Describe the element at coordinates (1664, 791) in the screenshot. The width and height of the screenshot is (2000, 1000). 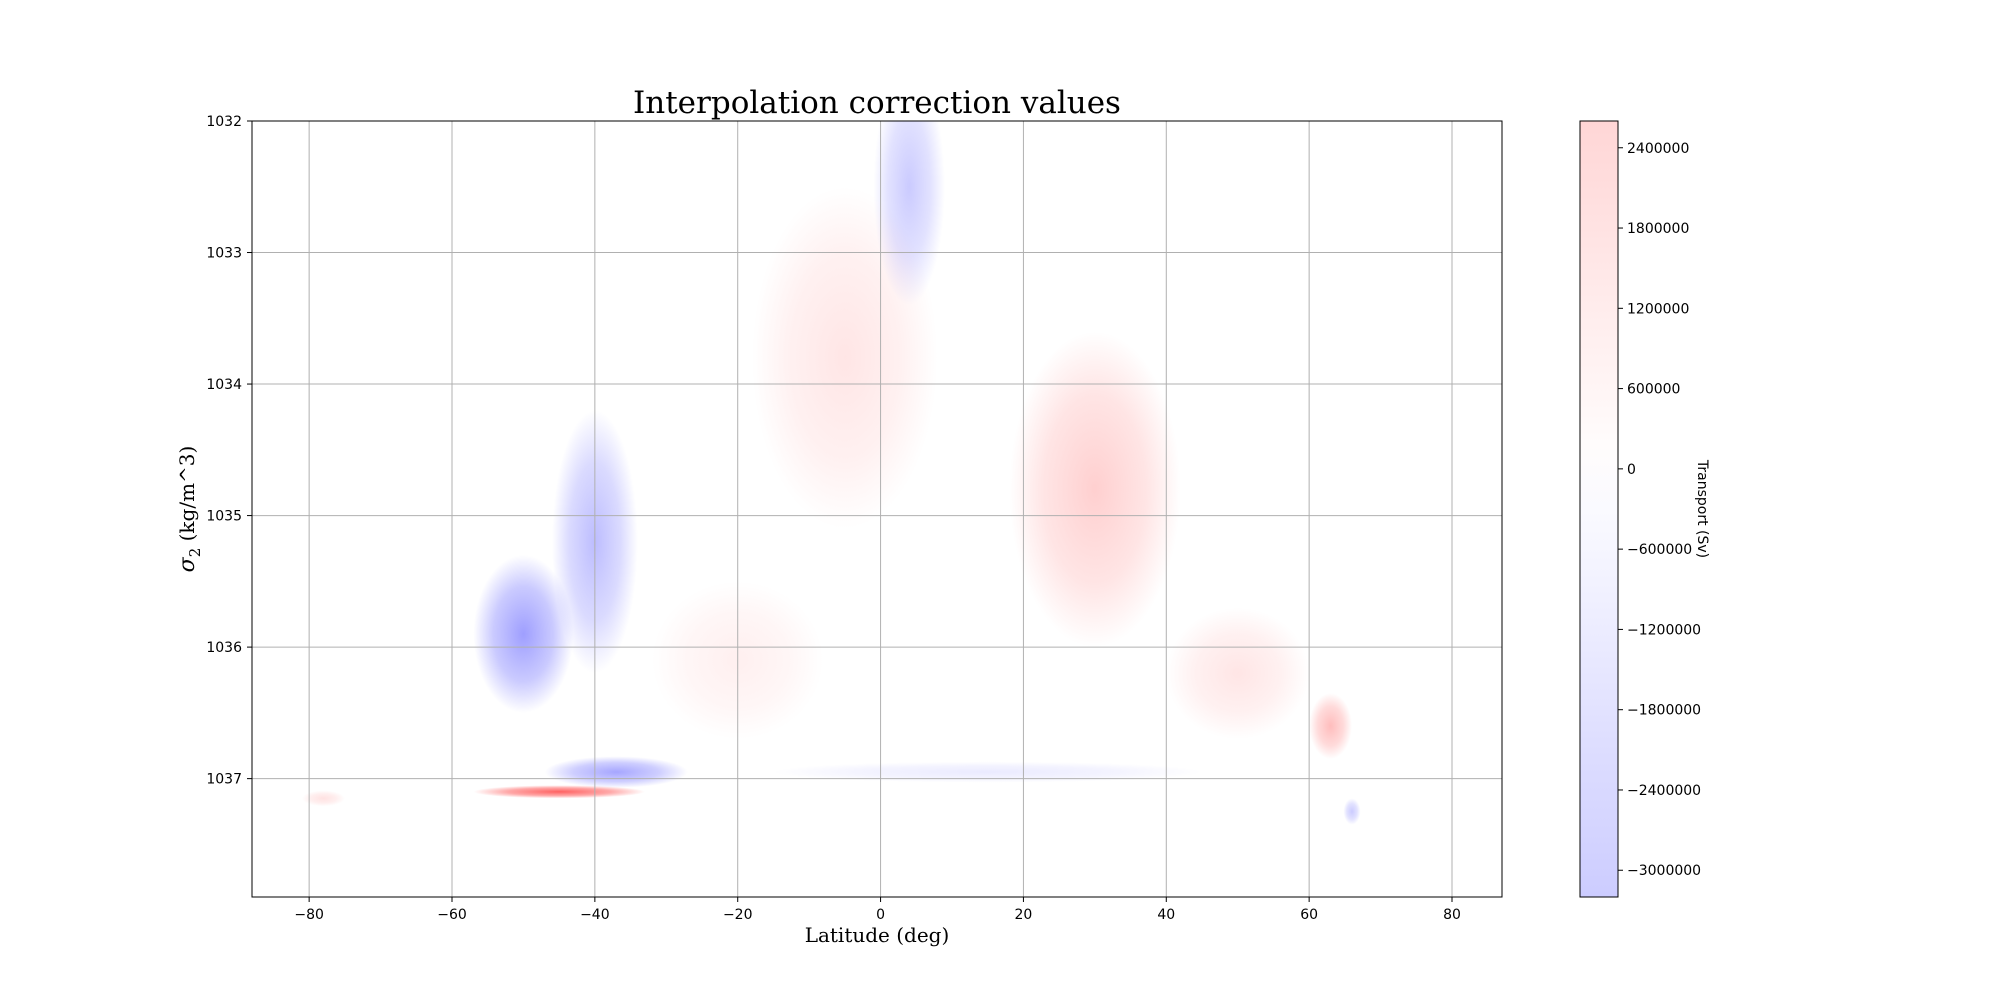
I see `colorbar-tick-label: −2400000` at that location.